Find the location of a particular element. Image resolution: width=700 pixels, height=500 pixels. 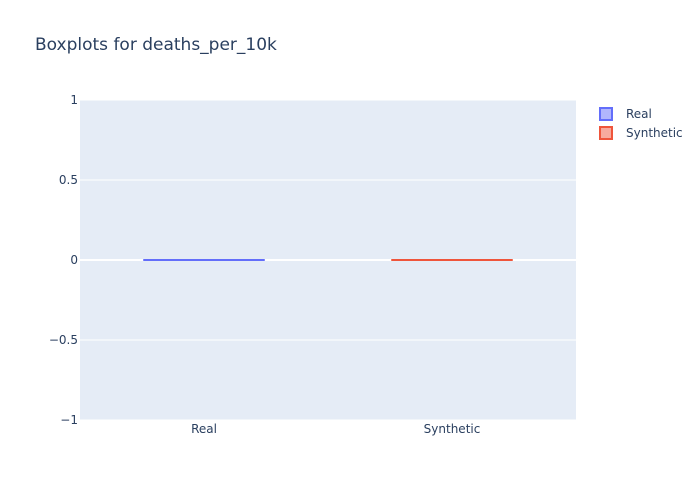

chart-title: Boxplots for deaths_per_10k is located at coordinates (156, 45).